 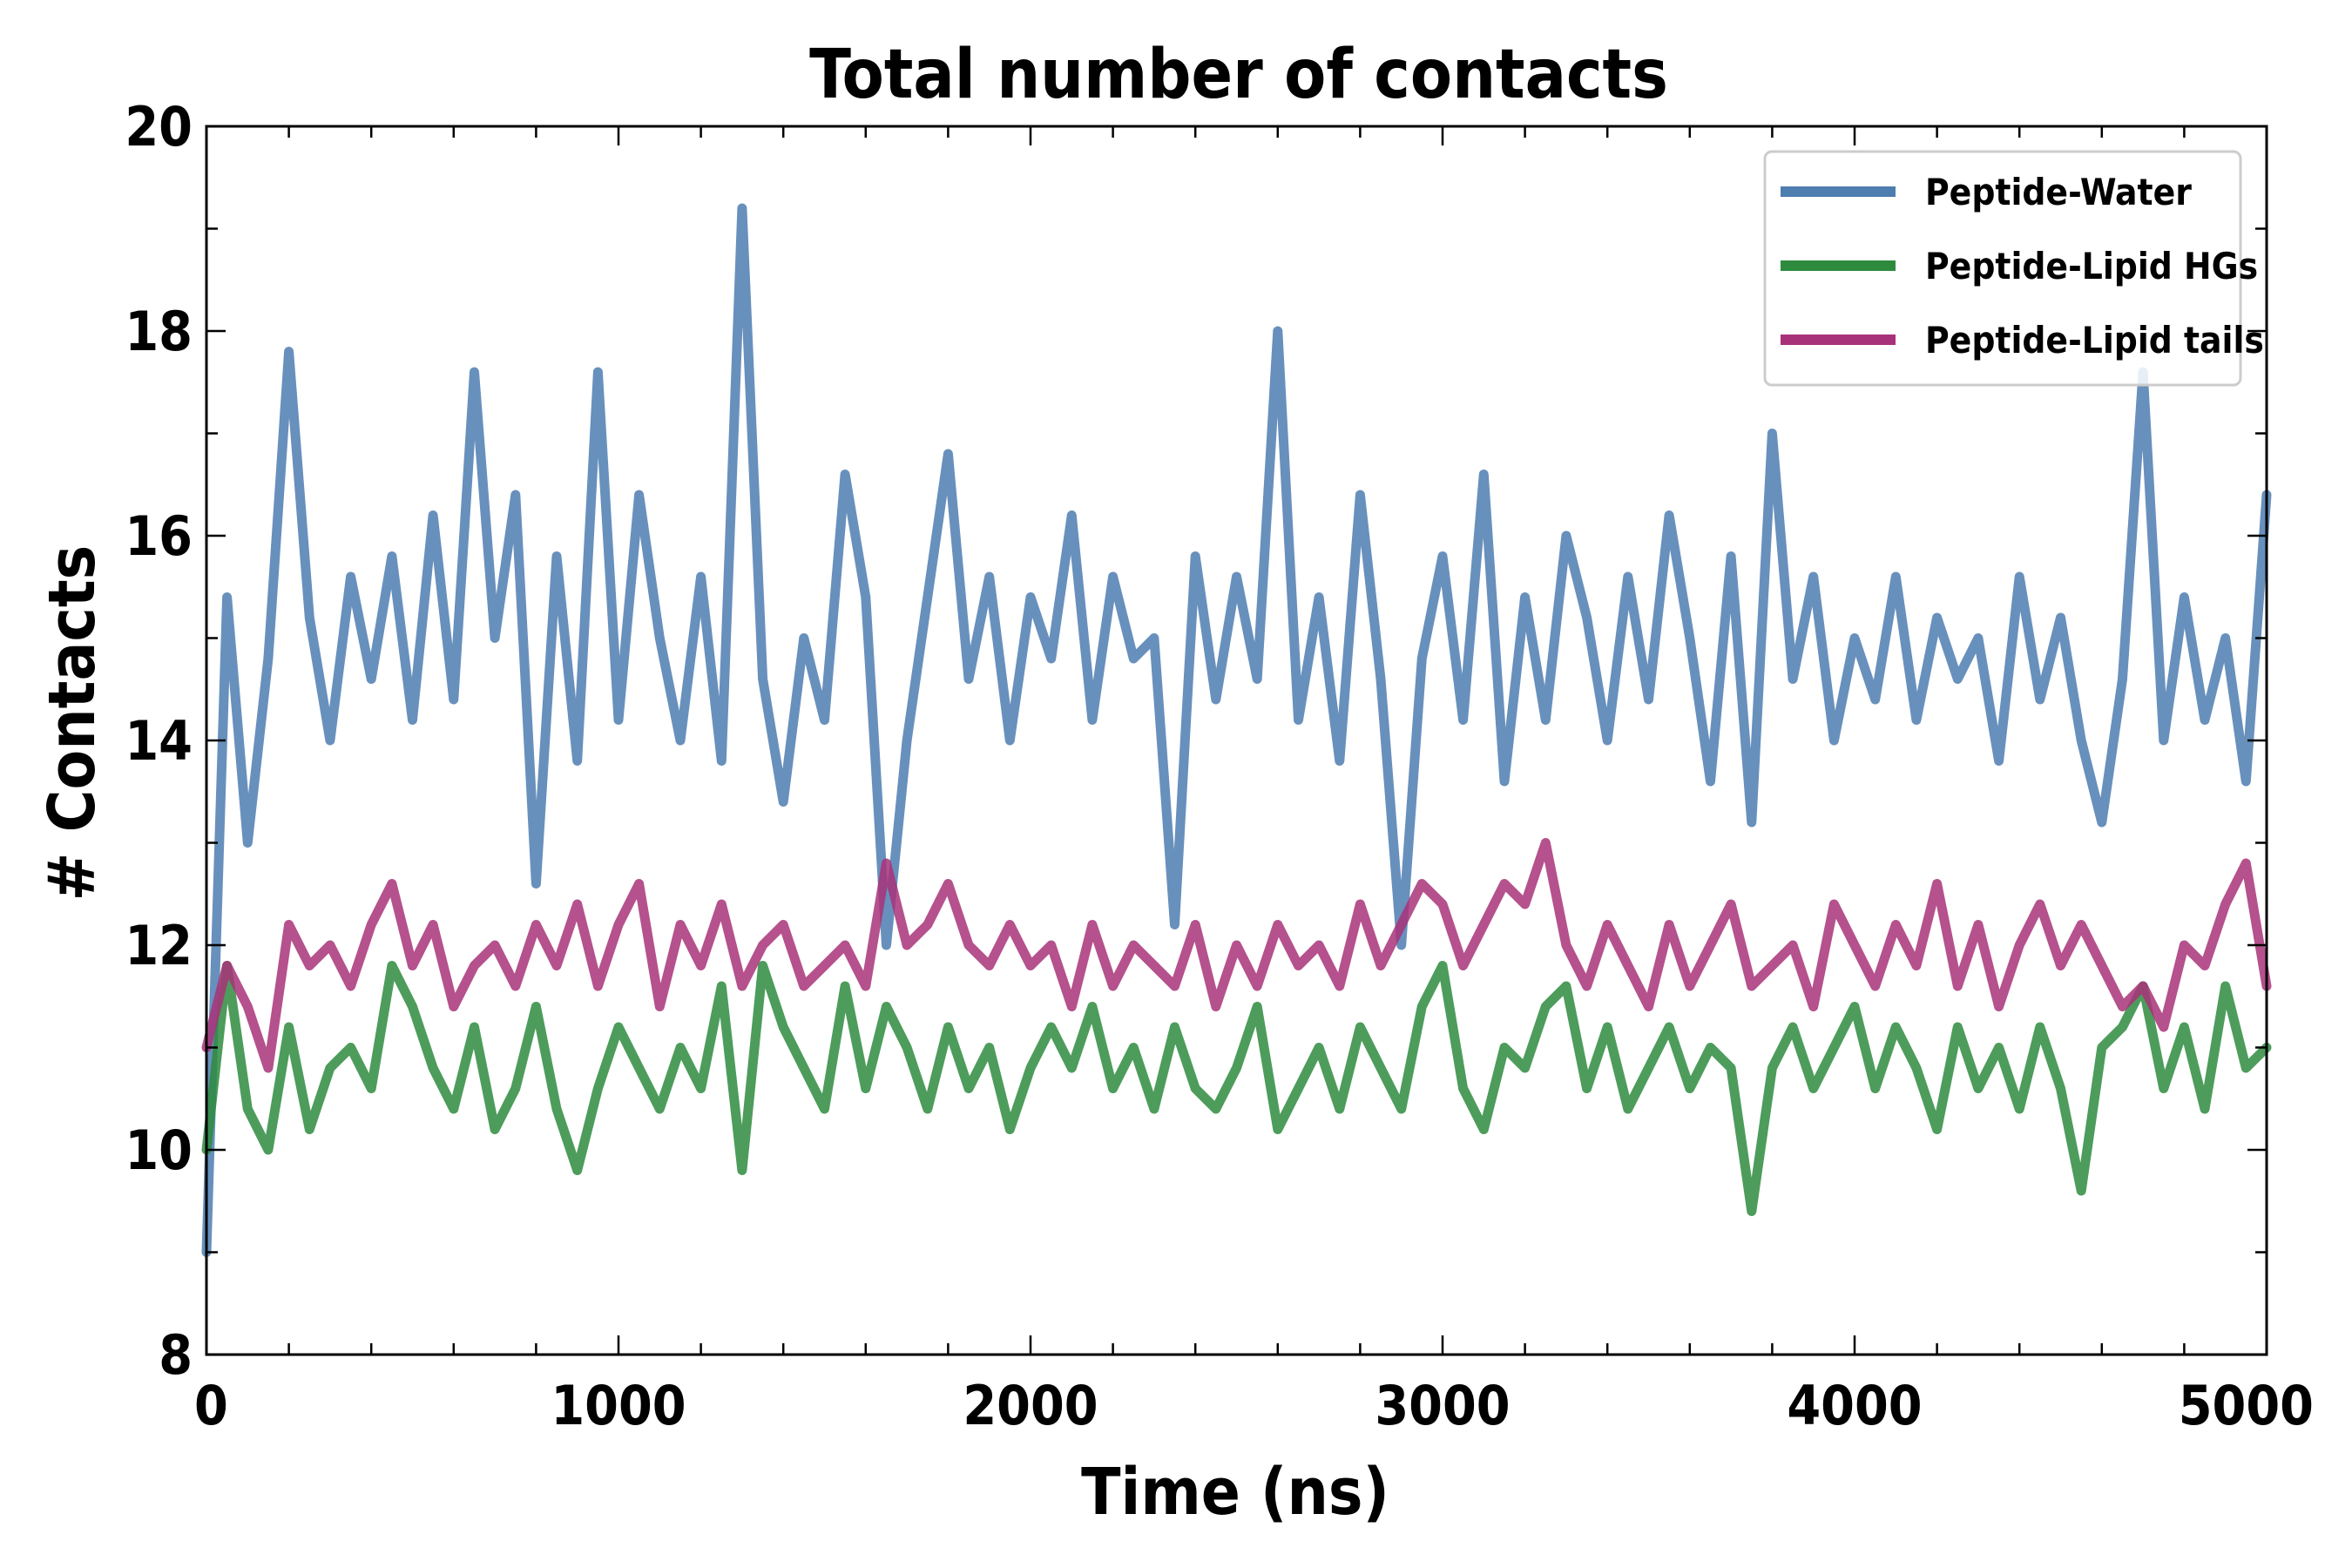 I want to click on y-tick-label: 18, so click(x=159, y=331).